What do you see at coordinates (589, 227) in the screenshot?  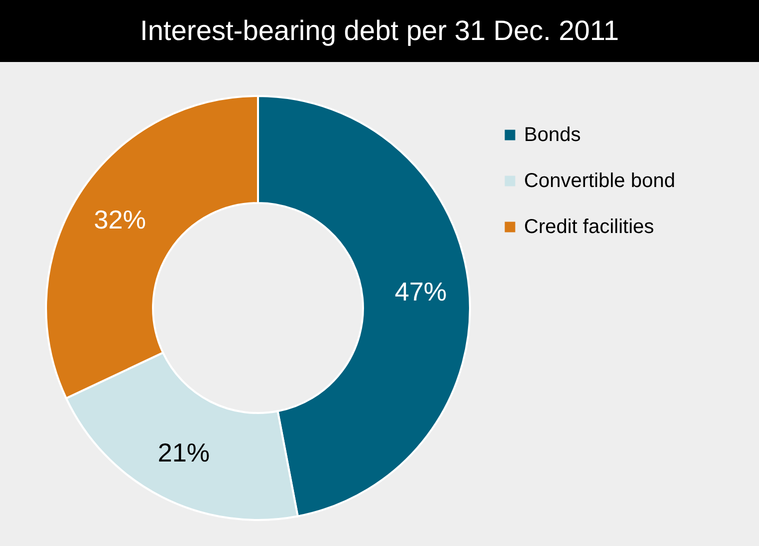 I see `legend-label: Credit facilities` at bounding box center [589, 227].